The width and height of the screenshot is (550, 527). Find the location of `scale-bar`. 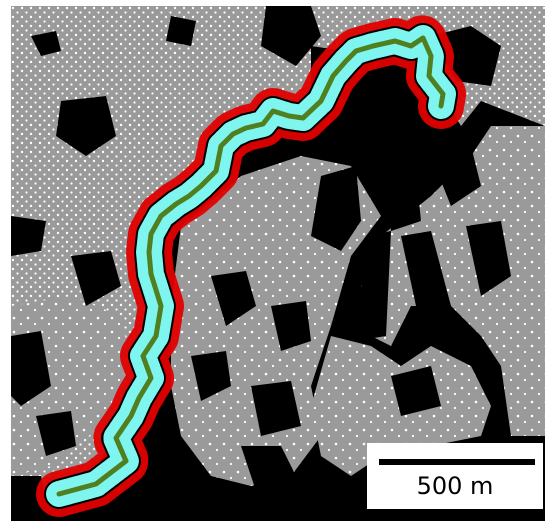

scale-bar is located at coordinates (457, 462).